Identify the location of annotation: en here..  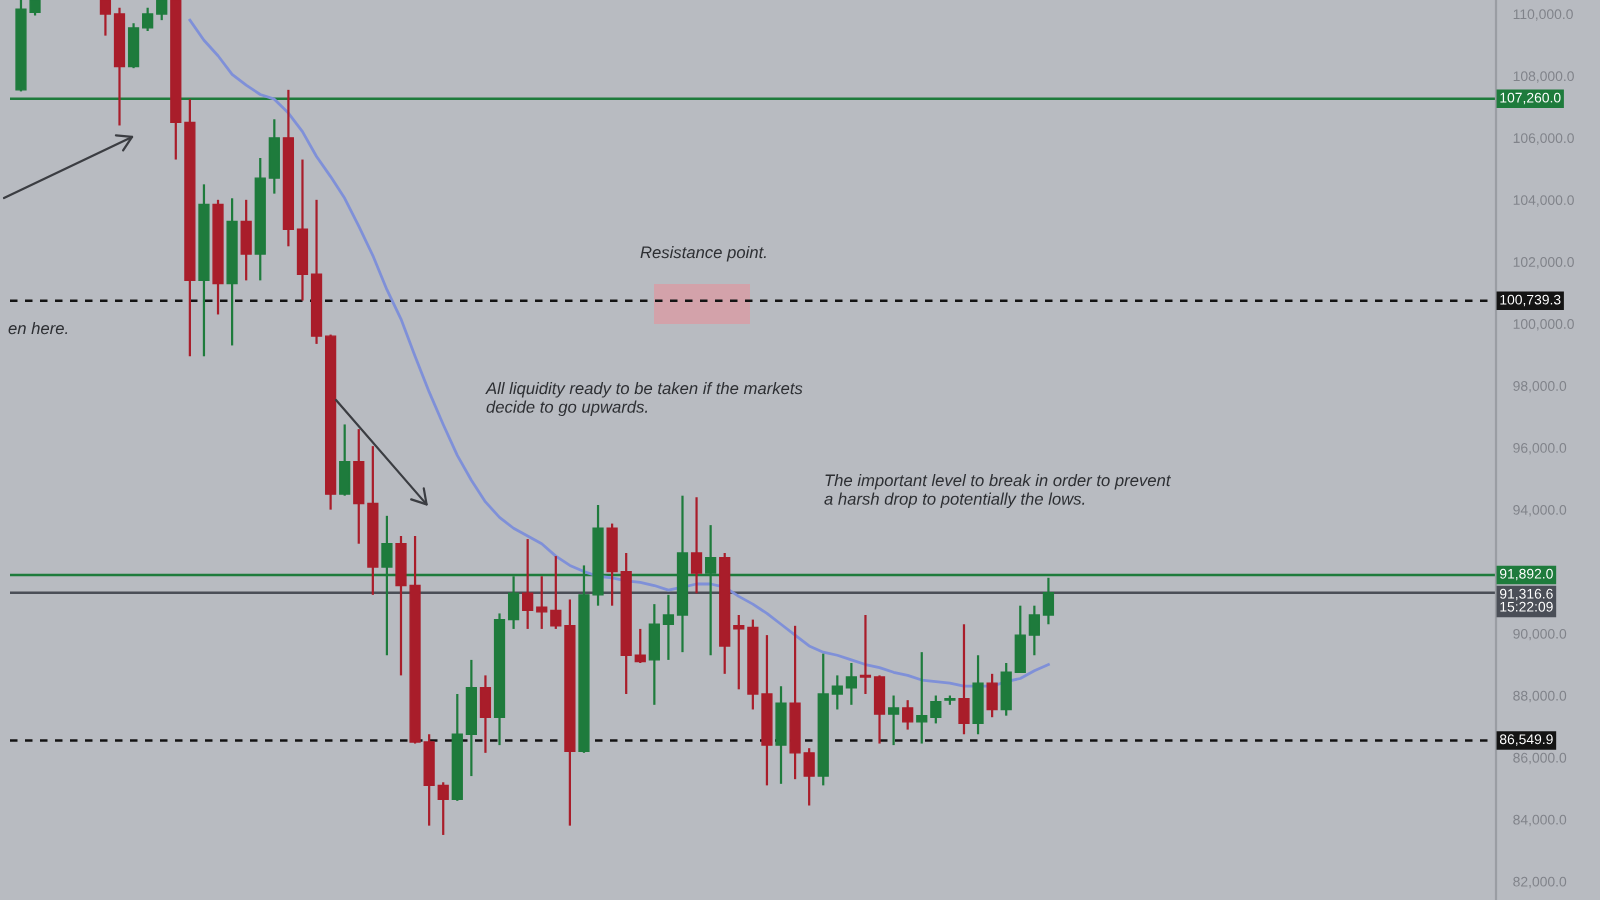
(38, 328).